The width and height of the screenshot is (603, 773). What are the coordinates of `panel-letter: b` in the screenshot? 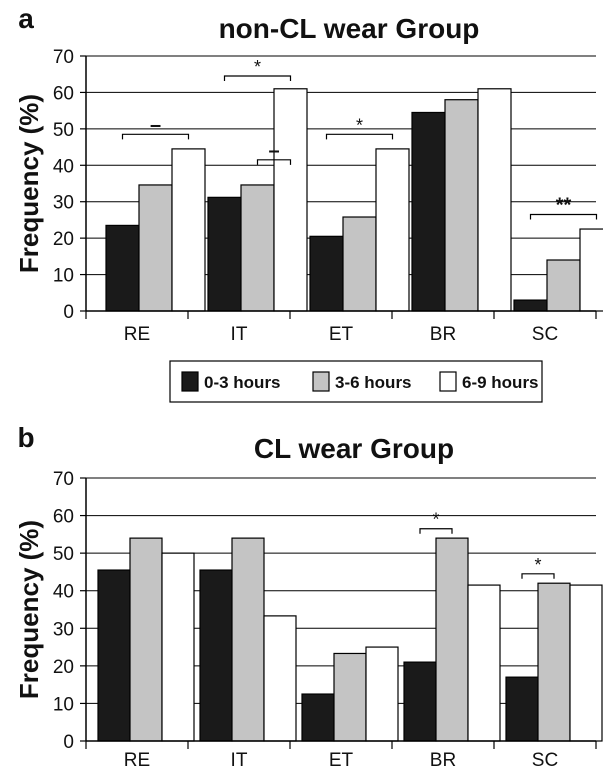 It's located at (25, 437).